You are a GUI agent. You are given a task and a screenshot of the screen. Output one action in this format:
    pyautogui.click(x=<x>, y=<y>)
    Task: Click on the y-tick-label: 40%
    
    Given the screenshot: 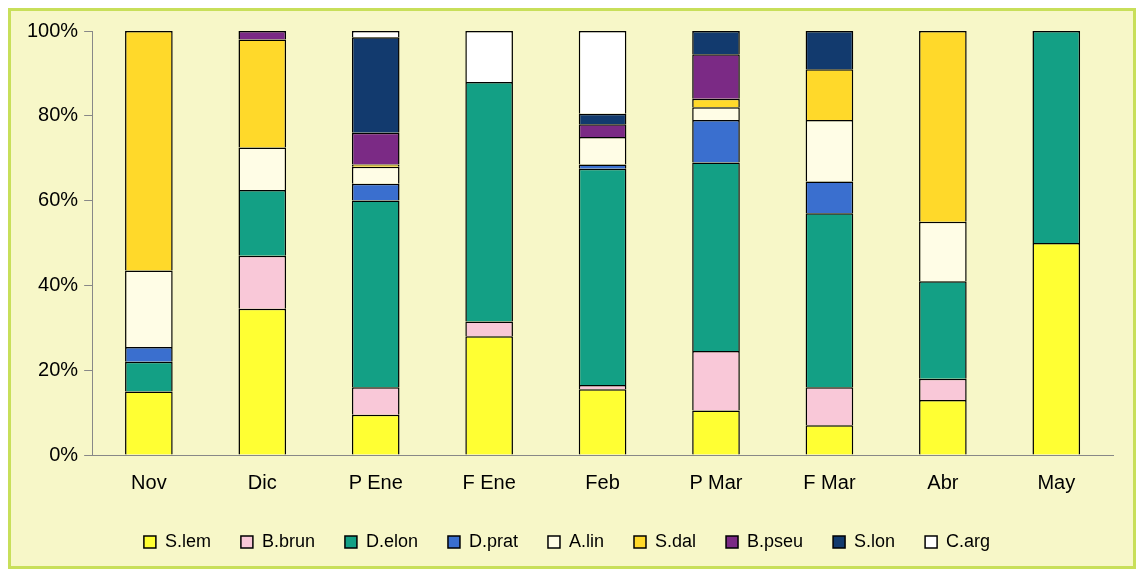 What is the action you would take?
    pyautogui.click(x=58, y=283)
    